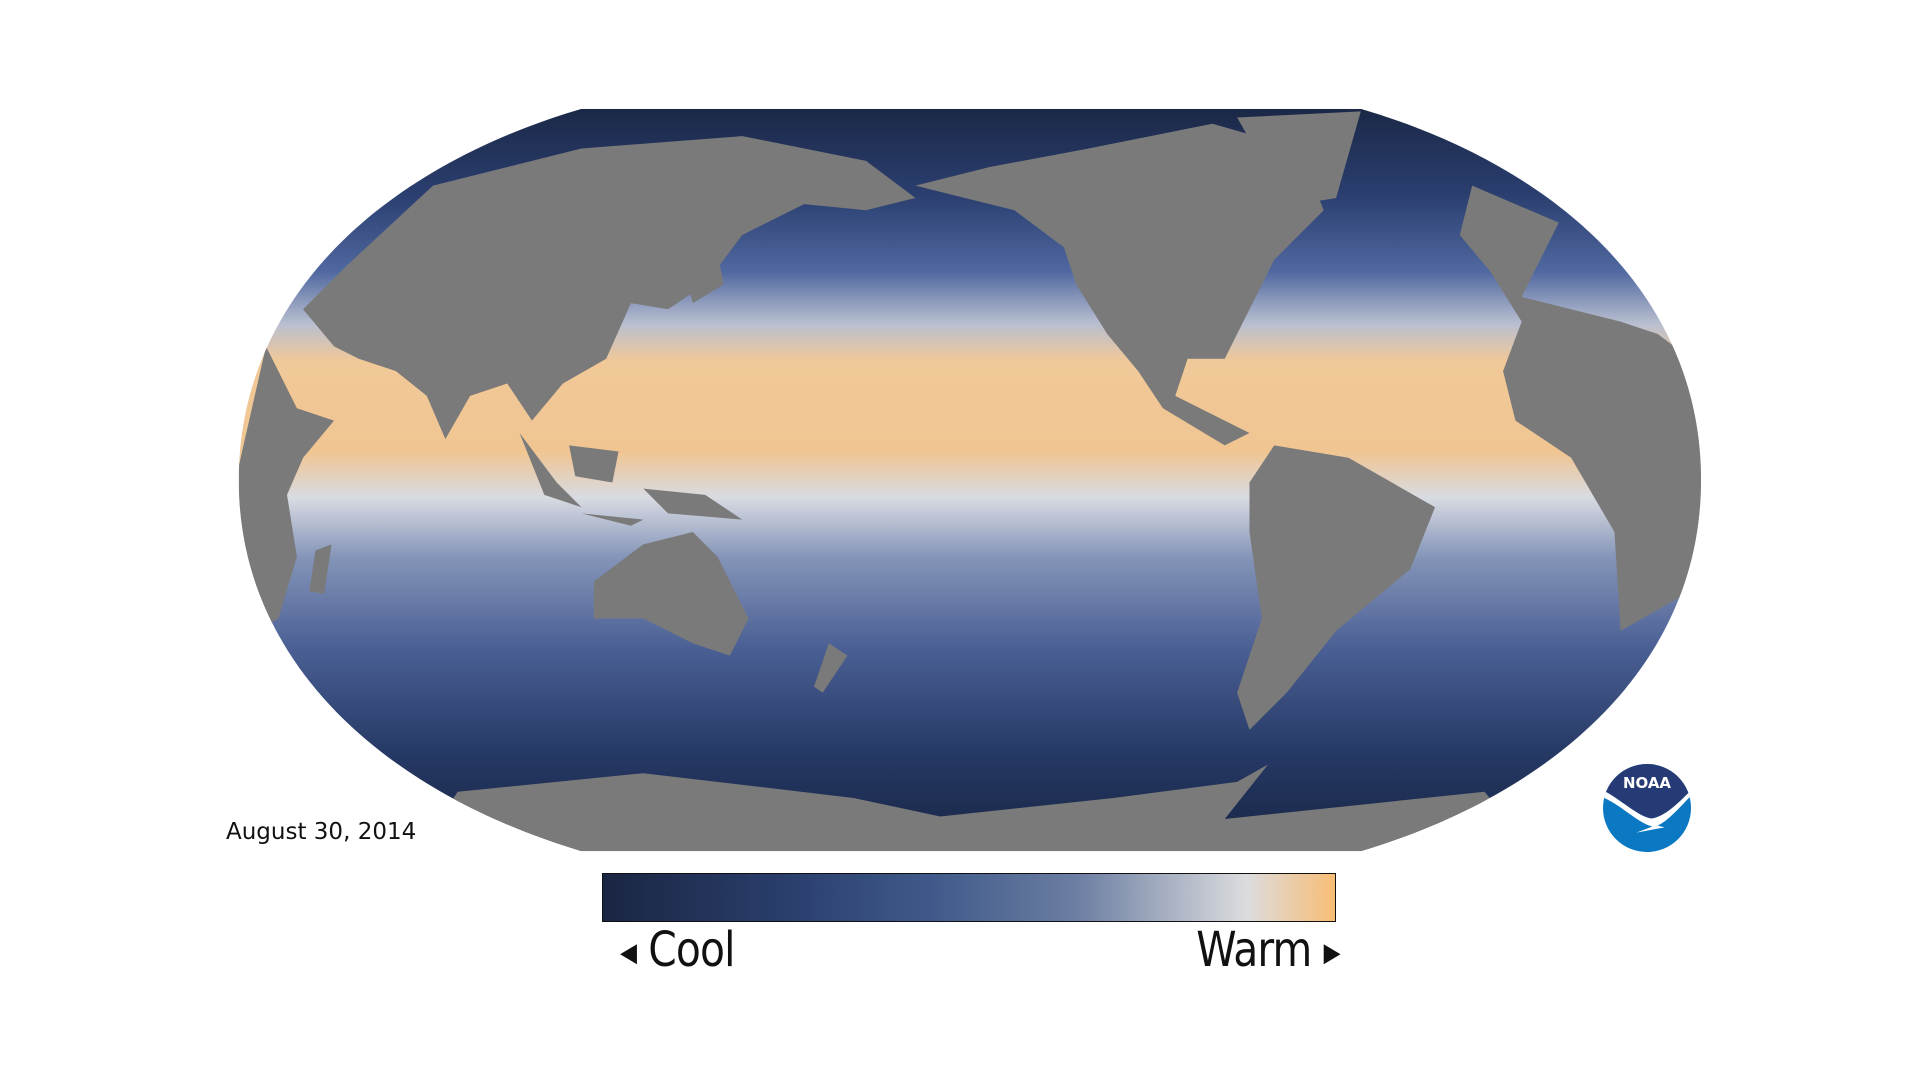  I want to click on japan, so click(705, 278).